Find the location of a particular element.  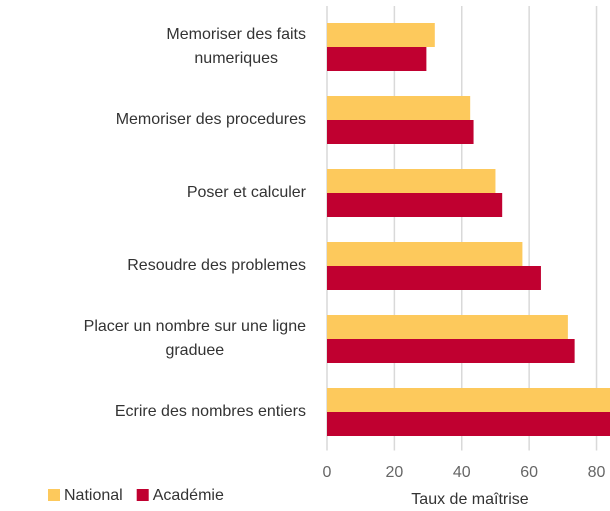

x-tick-label: 20 is located at coordinates (394, 472).